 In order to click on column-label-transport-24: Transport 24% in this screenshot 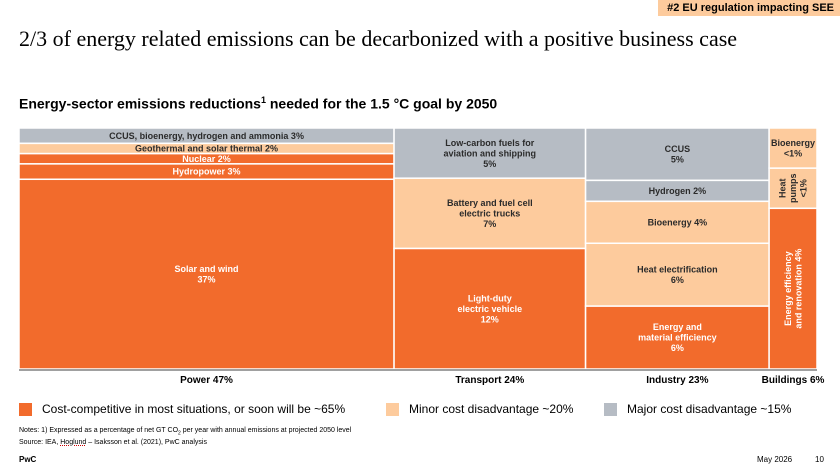, I will do `click(489, 380)`.